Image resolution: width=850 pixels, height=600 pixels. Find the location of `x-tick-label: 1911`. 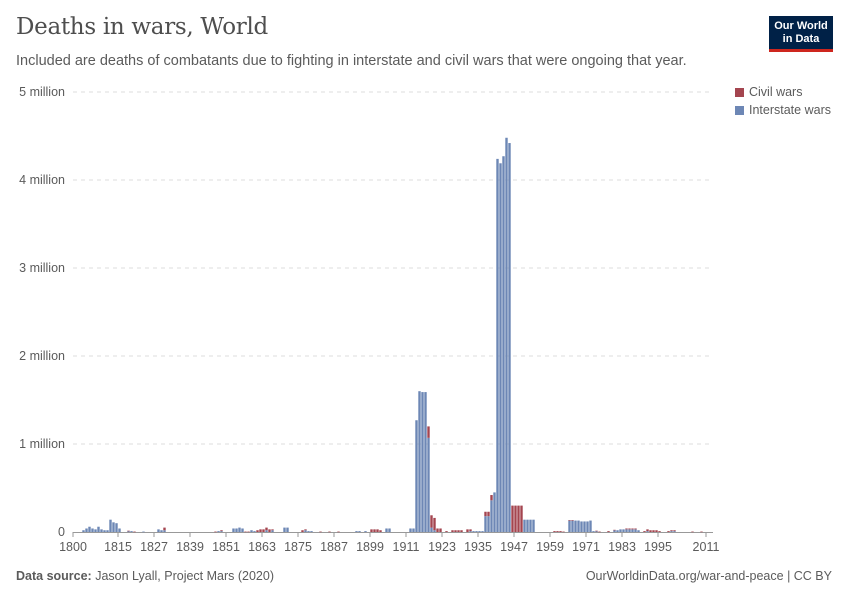

x-tick-label: 1911 is located at coordinates (406, 547).